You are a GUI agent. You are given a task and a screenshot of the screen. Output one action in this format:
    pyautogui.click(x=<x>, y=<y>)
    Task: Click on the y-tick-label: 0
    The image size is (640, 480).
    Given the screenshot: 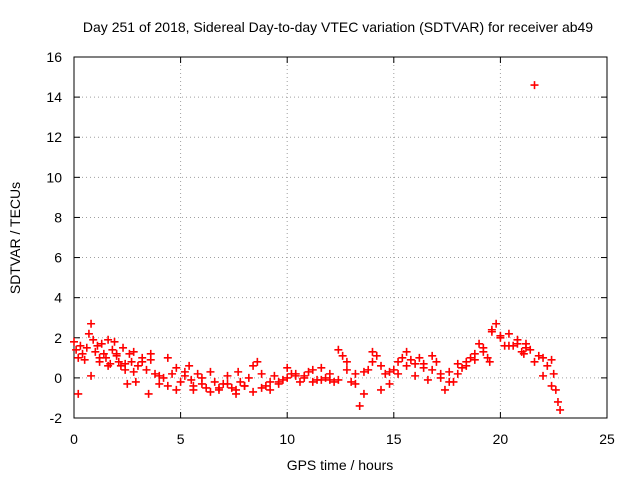 What is the action you would take?
    pyautogui.click(x=58, y=378)
    